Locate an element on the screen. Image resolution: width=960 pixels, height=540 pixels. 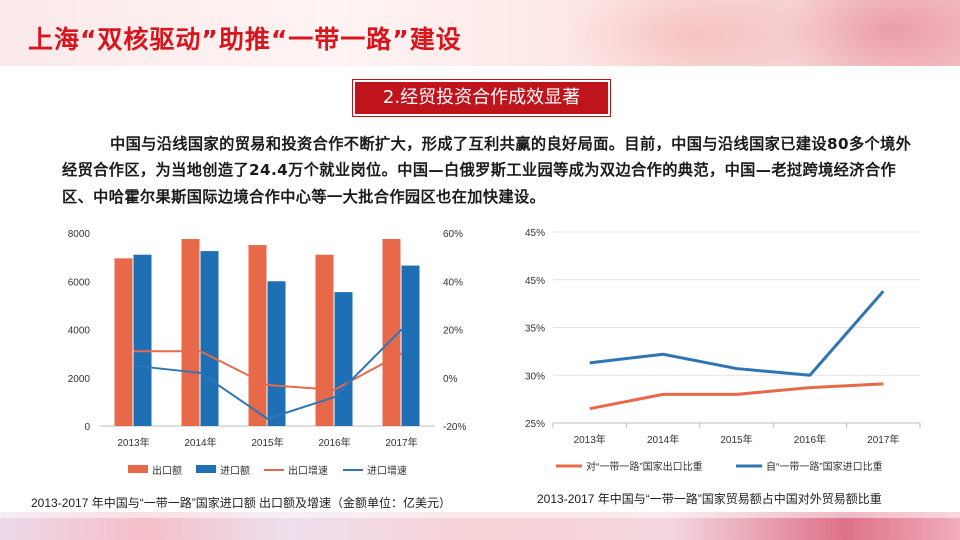
header-banner: 上海“双核驱动”助推“一带一路”建设 is located at coordinates (480, 33).